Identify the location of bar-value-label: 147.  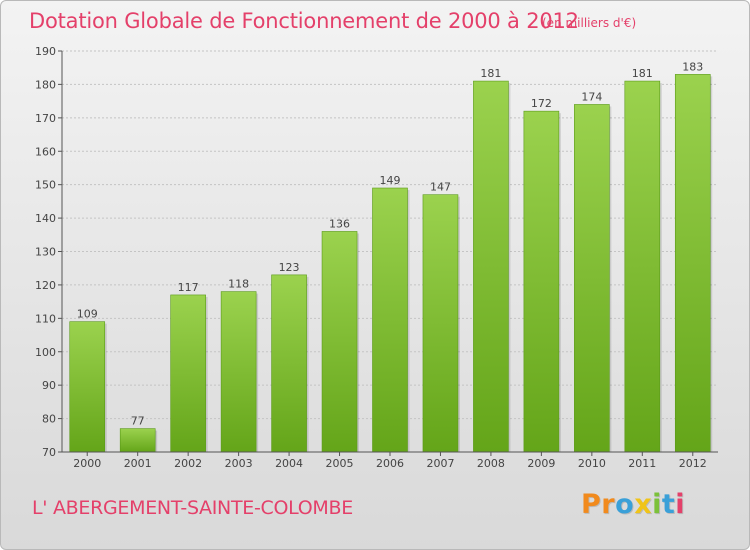
(440, 187).